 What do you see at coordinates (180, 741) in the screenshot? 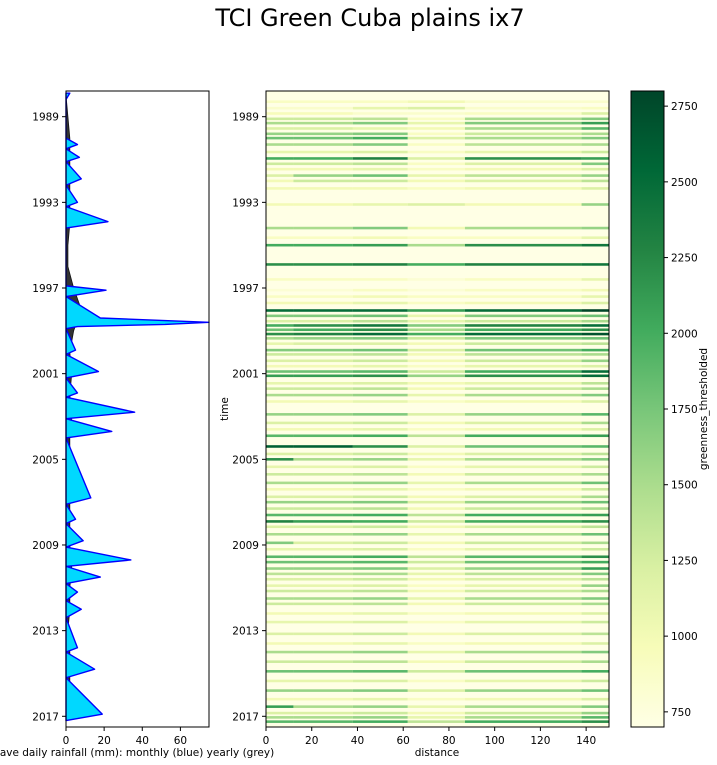
I see `rainfall-x-tick-label: 60` at bounding box center [180, 741].